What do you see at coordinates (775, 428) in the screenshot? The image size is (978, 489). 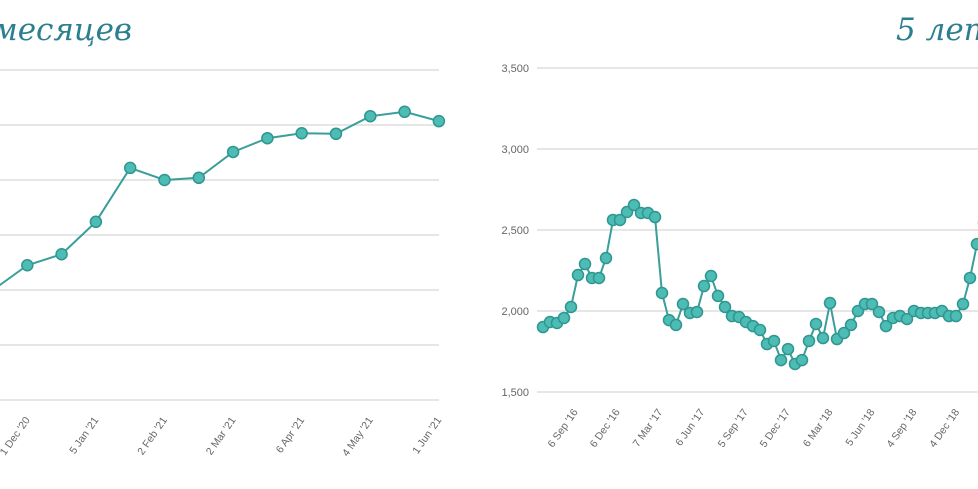 I see `x-tick-label: 5 Dec '17` at bounding box center [775, 428].